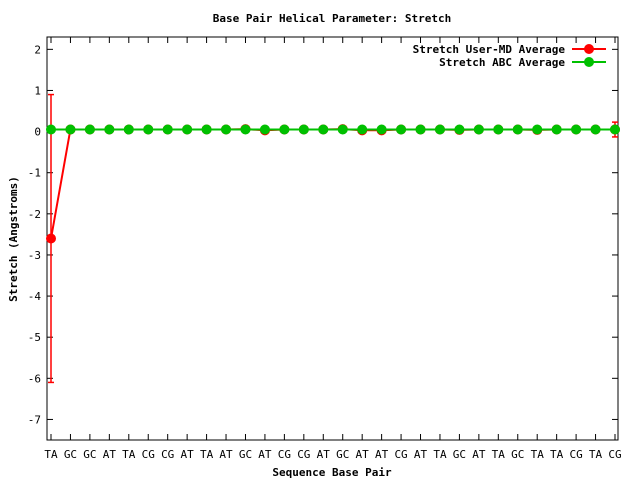 This screenshot has width=640, height=480. I want to click on y-tick-label: 0, so click(37, 132).